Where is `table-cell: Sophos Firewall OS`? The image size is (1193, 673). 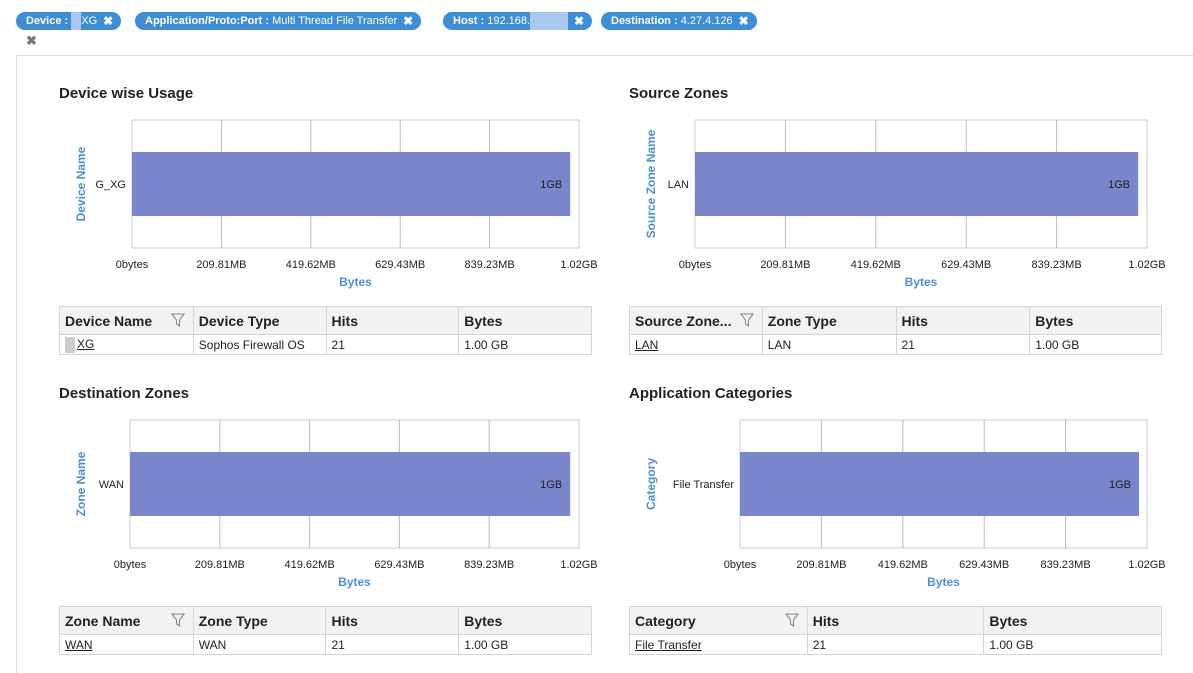 table-cell: Sophos Firewall OS is located at coordinates (259, 344).